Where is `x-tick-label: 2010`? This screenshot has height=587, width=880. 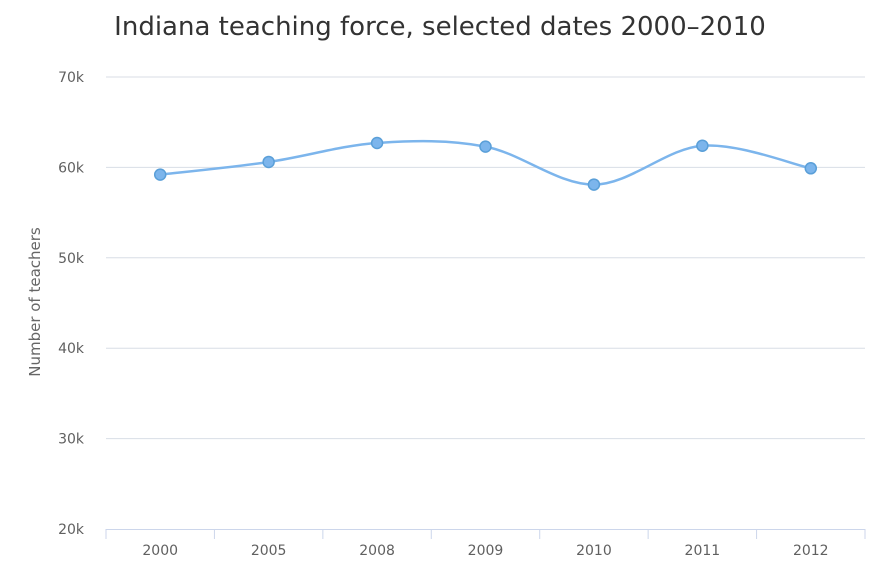
x-tick-label: 2010 is located at coordinates (594, 551).